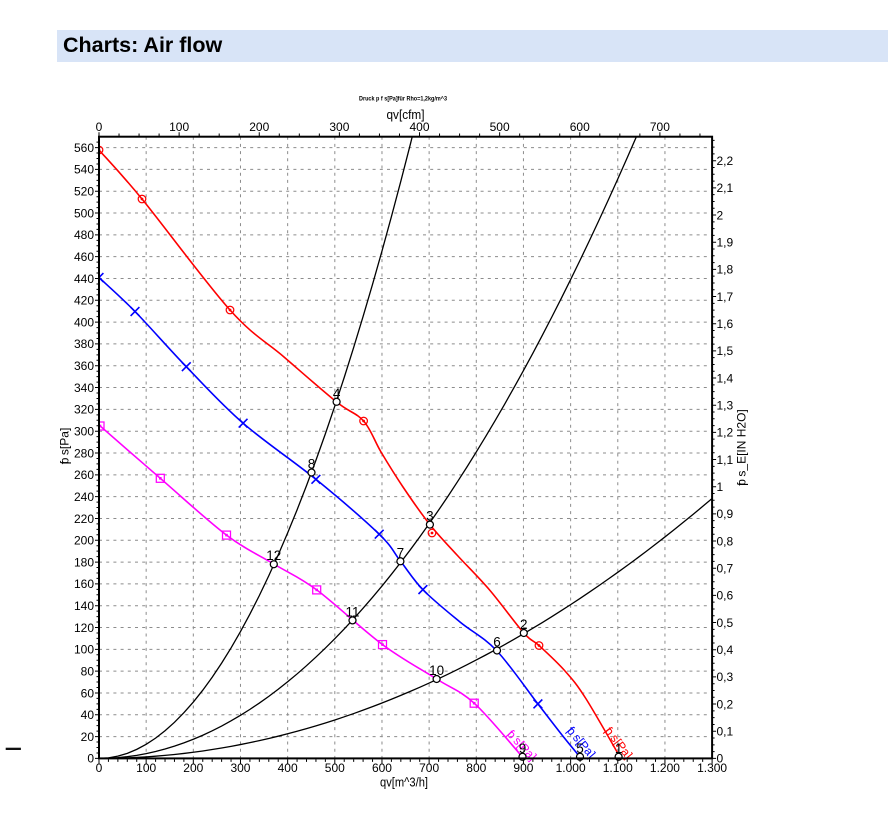 The image size is (888, 819). Describe the element at coordinates (436, 670) in the screenshot. I see `svg-text: 10` at that location.